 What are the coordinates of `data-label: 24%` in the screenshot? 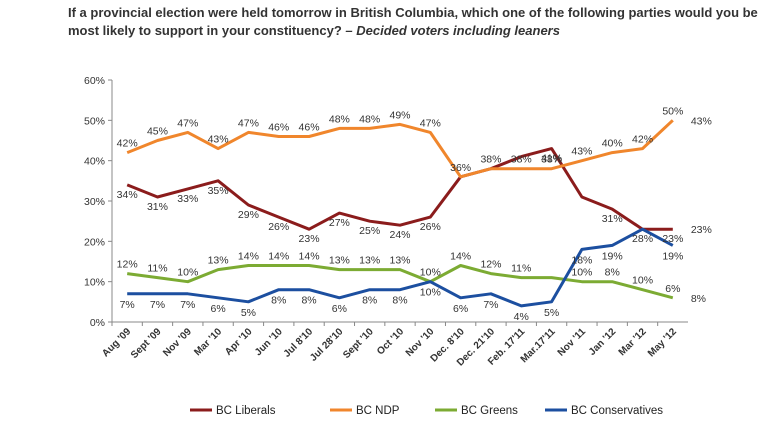 It's located at (399, 235).